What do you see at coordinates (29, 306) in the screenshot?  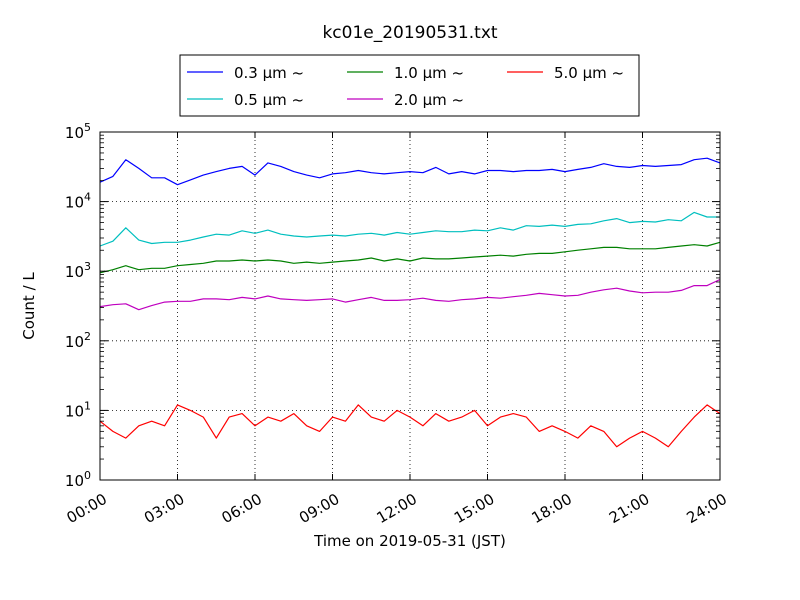 I see `y-axis-label: Count / L` at bounding box center [29, 306].